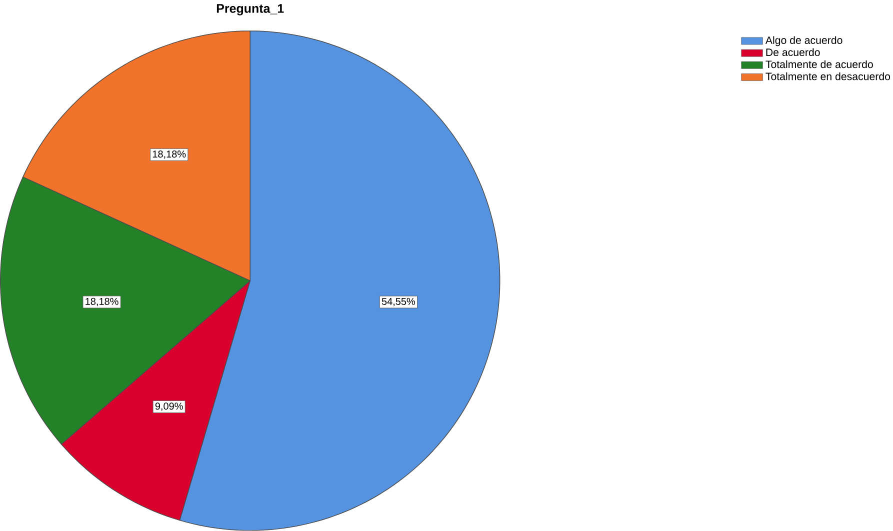  I want to click on legend-label: Totalmente en desacuerdo, so click(828, 76).